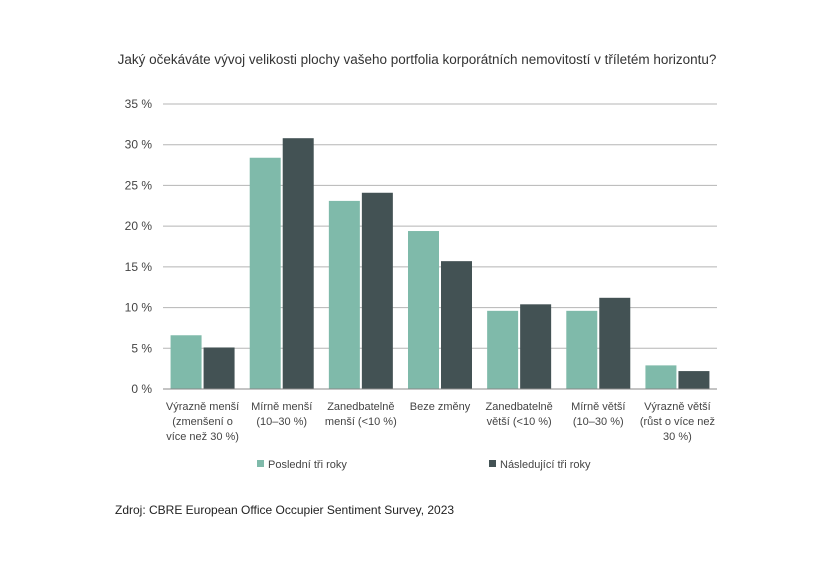 Image resolution: width=834 pixels, height=586 pixels. What do you see at coordinates (545, 465) in the screenshot?
I see `legend-label: Následující tři roky` at bounding box center [545, 465].